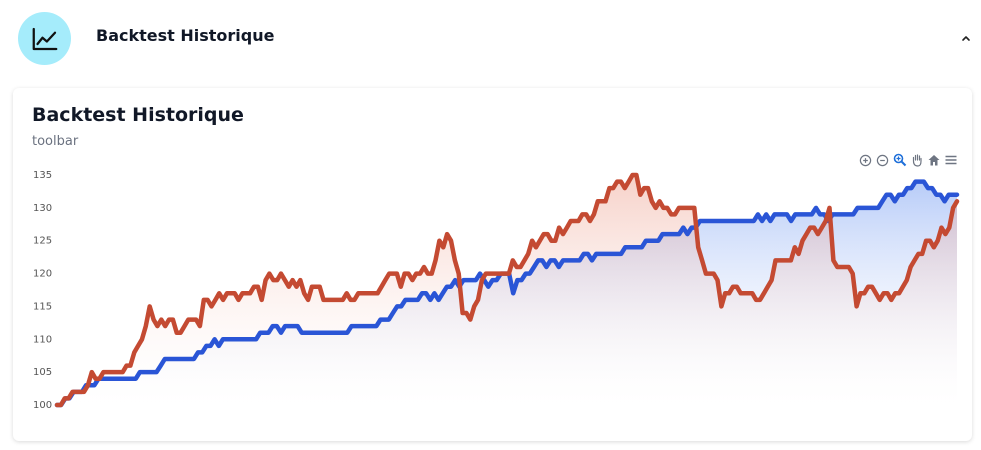  I want to click on home-reset-icon, so click(933, 160).